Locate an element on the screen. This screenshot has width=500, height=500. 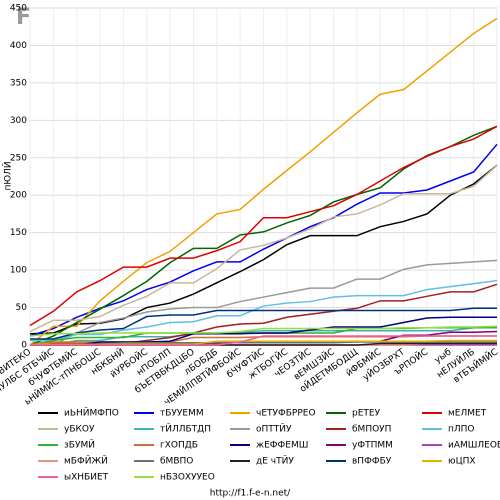
y-tick-label: 250 is located at coordinates (18, 158).